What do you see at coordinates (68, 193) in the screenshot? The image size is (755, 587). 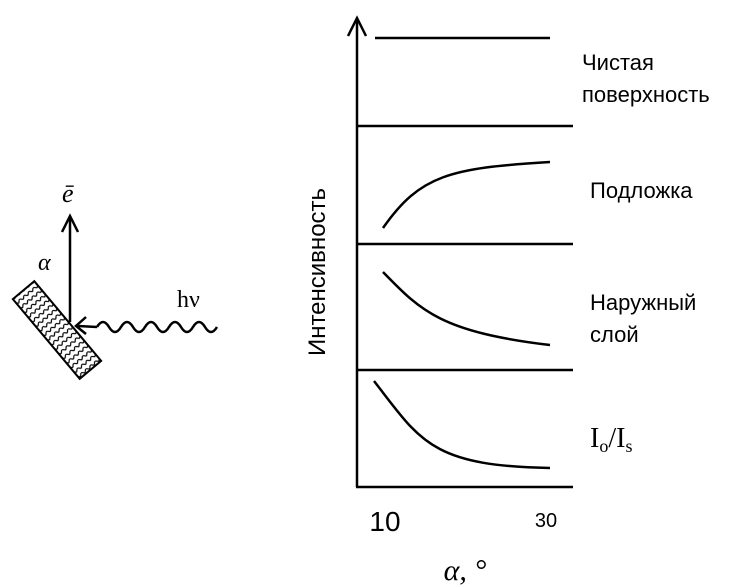 I see `electron-label: ē` at bounding box center [68, 193].